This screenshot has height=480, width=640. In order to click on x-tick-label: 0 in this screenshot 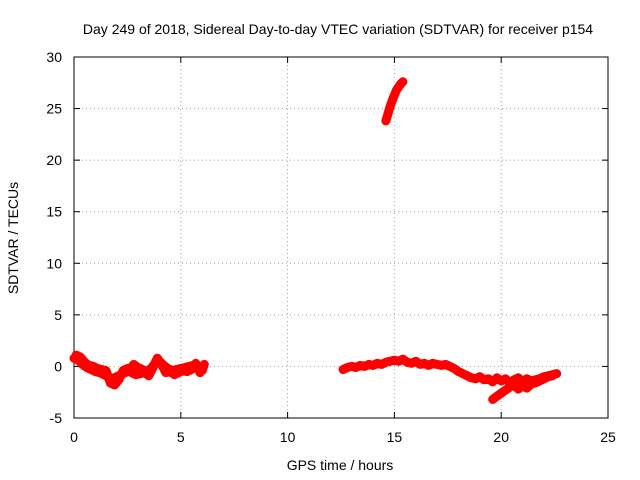, I will do `click(74, 437)`.